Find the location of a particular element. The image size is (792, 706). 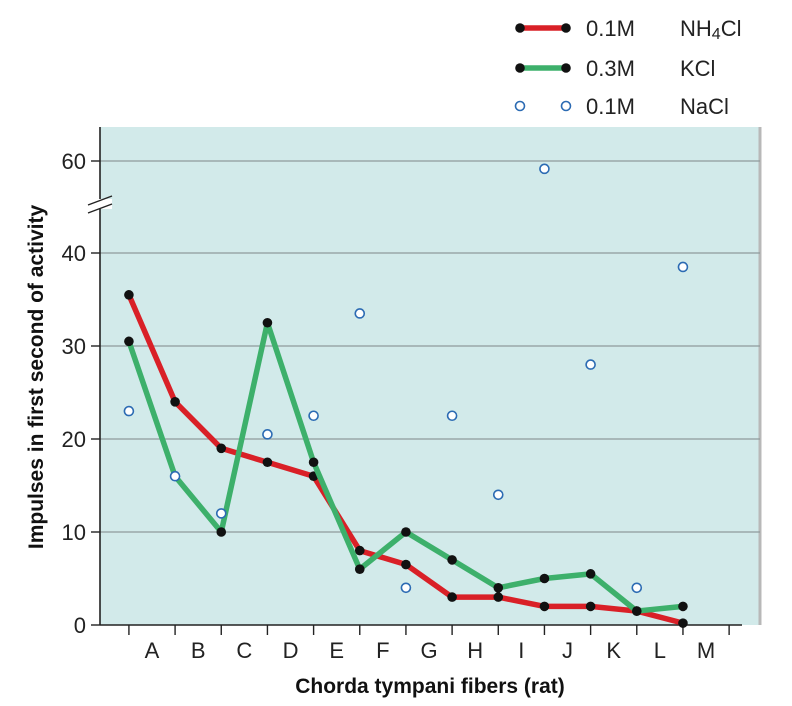

legend-salt: NH4Cl is located at coordinates (710, 29).